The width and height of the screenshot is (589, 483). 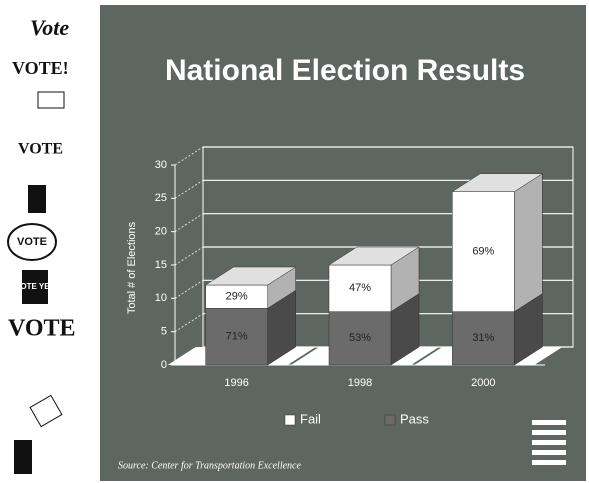 I want to click on sidebar-text: VOTE YES, so click(x=35, y=286).